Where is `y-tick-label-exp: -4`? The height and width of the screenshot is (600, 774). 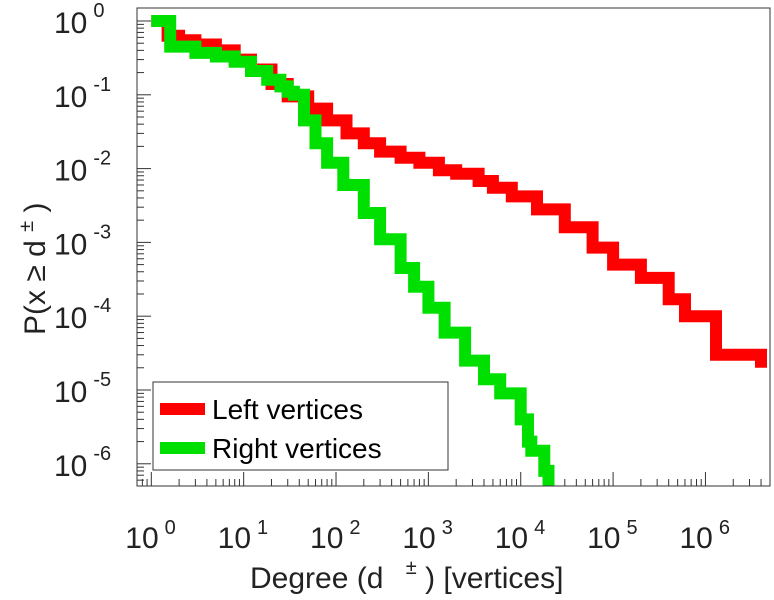 y-tick-label-exp: -4 is located at coordinates (102, 306).